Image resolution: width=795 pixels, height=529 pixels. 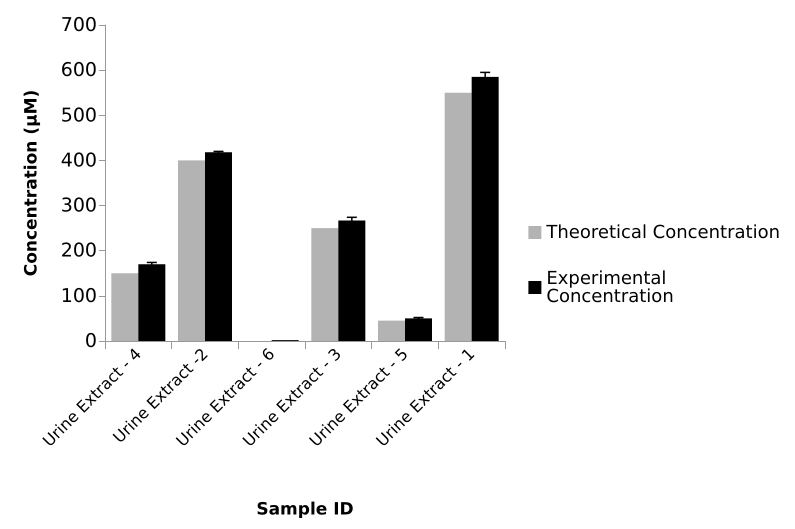 I want to click on x-axis-title: Sample ID, so click(x=305, y=510).